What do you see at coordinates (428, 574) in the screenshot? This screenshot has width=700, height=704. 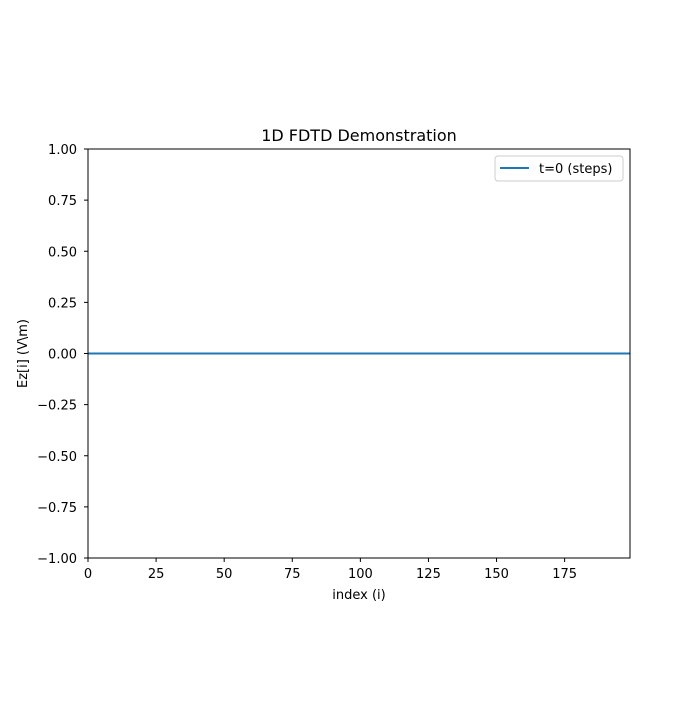 I see `x-tick-label-5: 125` at bounding box center [428, 574].